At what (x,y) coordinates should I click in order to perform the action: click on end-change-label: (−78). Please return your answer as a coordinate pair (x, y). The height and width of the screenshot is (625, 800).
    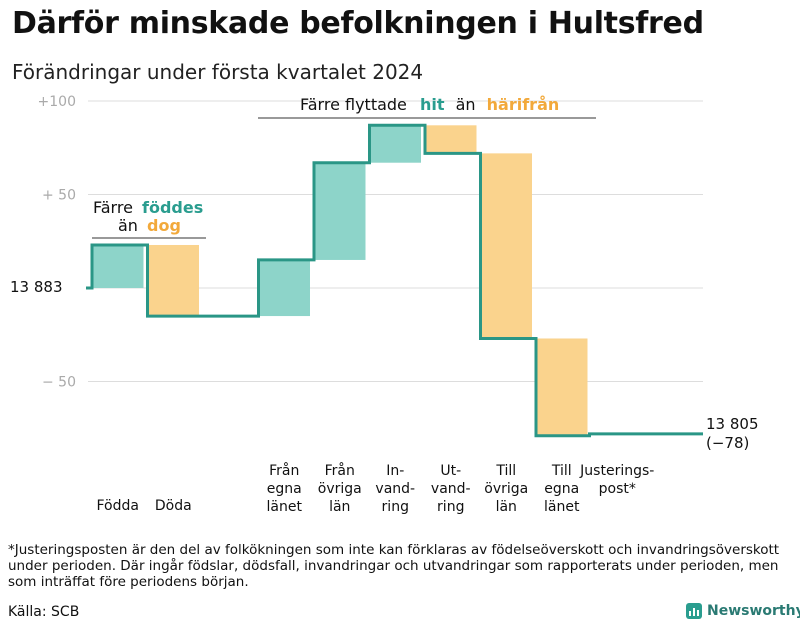
    Looking at the image, I should click on (727, 443).